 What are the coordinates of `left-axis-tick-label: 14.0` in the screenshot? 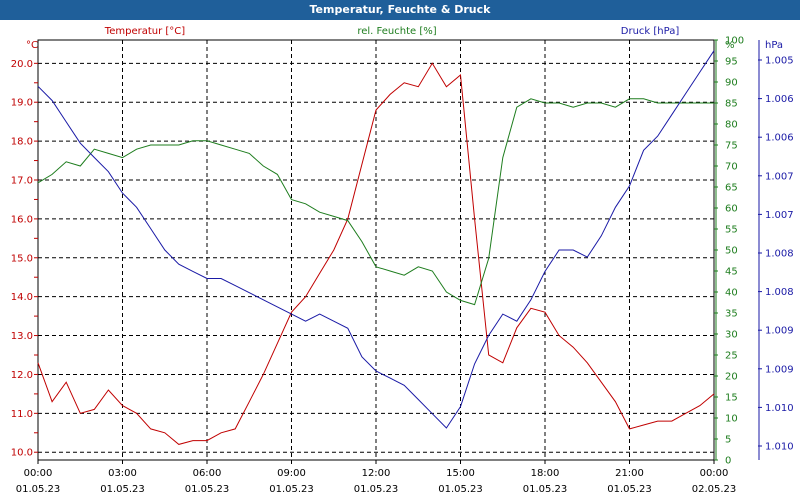 It's located at (22, 297).